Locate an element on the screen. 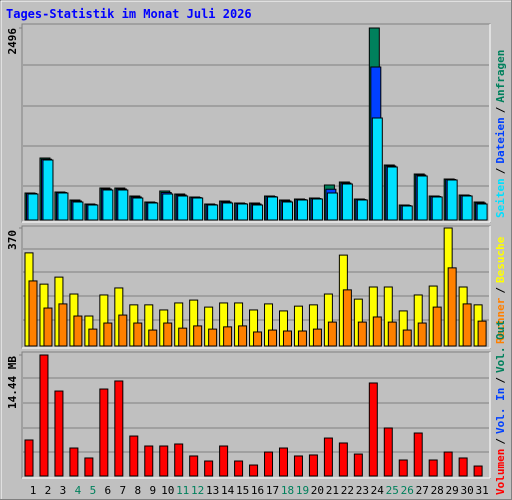 The width and height of the screenshot is (512, 500). x-tick-label: 18 is located at coordinates (287, 490).